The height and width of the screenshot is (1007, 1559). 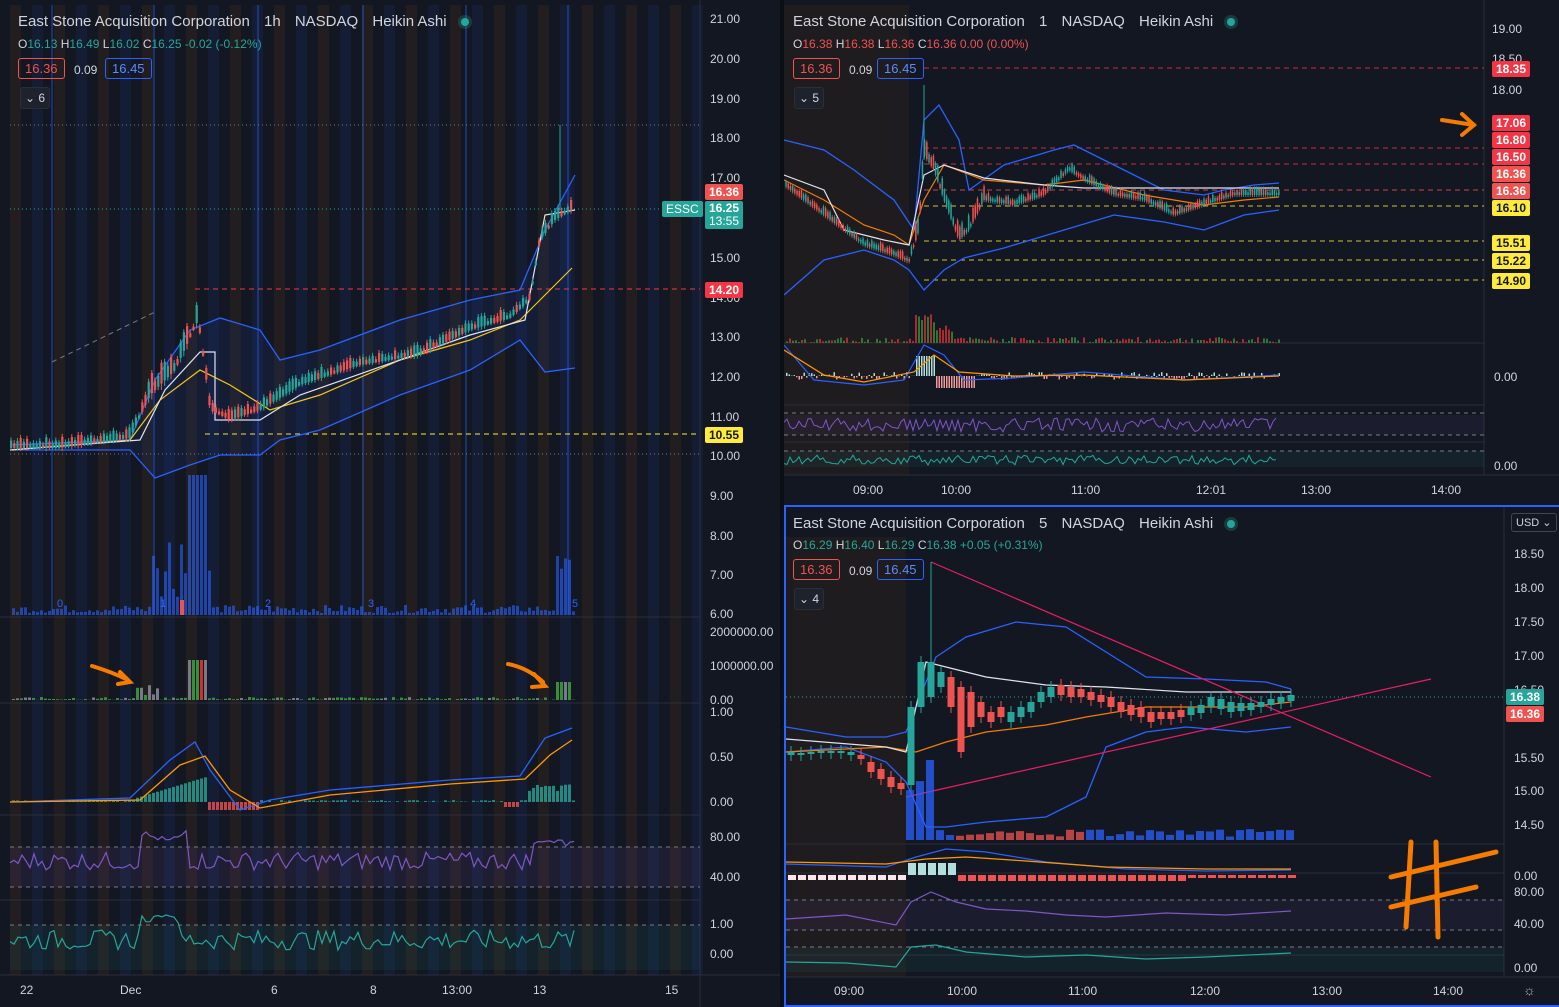 What do you see at coordinates (1043, 523) in the screenshot?
I see `interval-label: 5` at bounding box center [1043, 523].